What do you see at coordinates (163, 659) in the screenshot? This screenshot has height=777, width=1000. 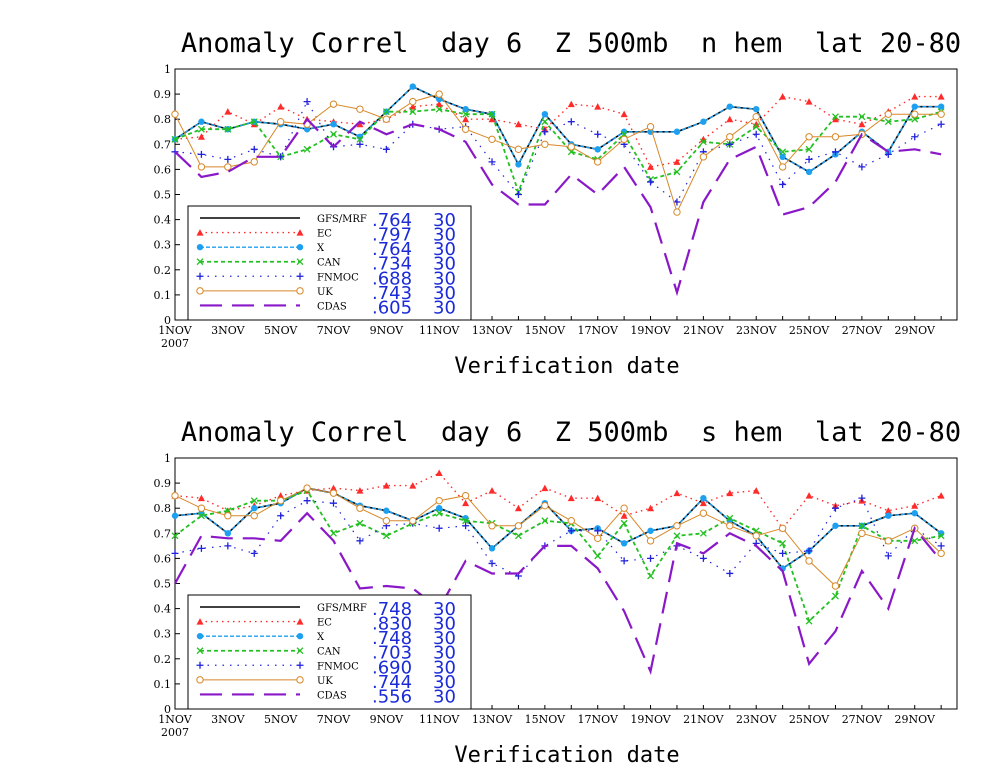 I see `y-tick-label: 0.2` at bounding box center [163, 659].